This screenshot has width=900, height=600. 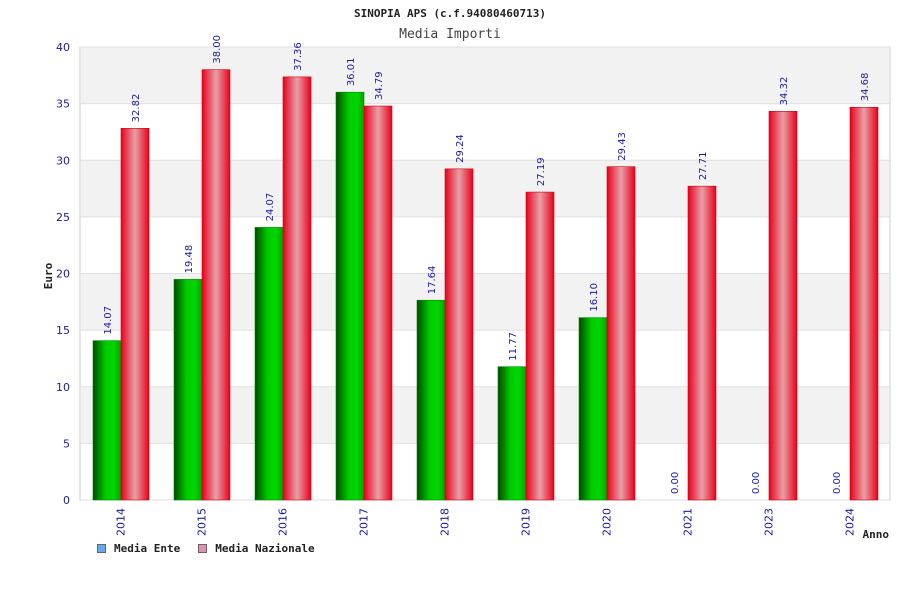 I want to click on x-tick-label-2023: 2023, so click(x=769, y=522).